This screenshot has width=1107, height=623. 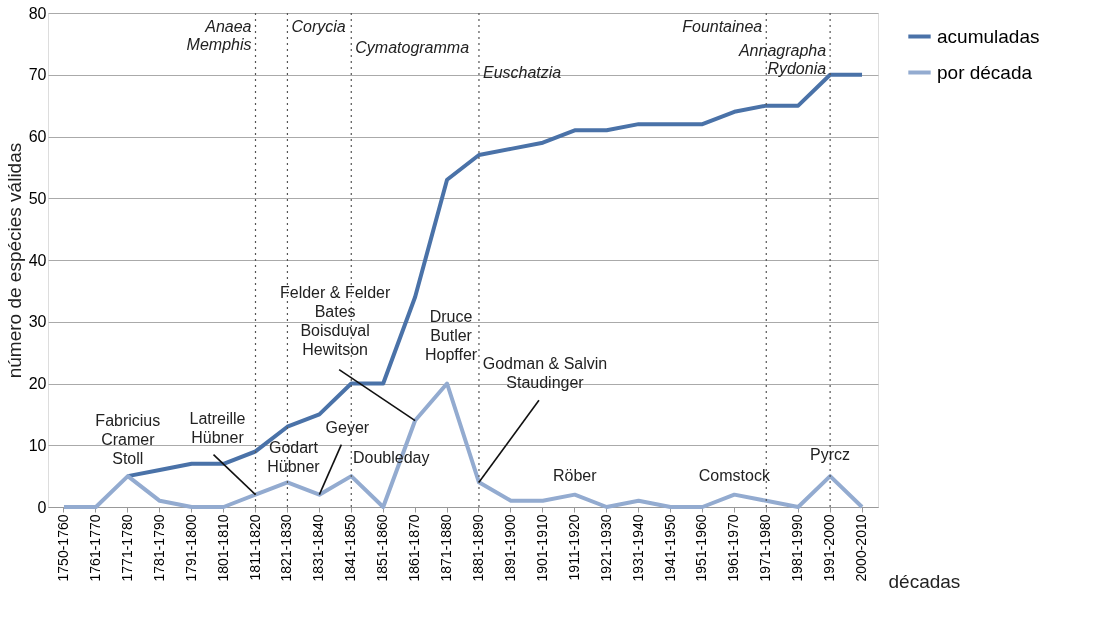 I want to click on x-tick-label: 1881-1890, so click(x=477, y=548).